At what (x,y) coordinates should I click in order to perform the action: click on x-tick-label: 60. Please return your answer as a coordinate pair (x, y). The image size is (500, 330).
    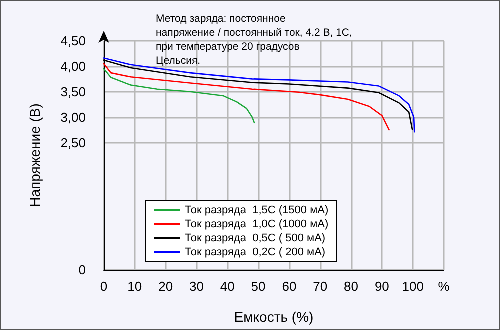
    Looking at the image, I should click on (289, 286).